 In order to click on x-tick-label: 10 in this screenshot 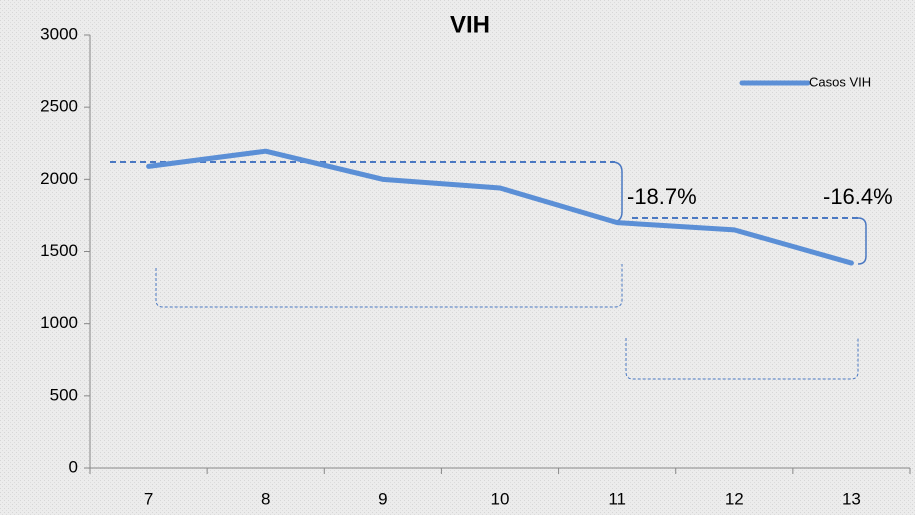, I will do `click(500, 498)`.